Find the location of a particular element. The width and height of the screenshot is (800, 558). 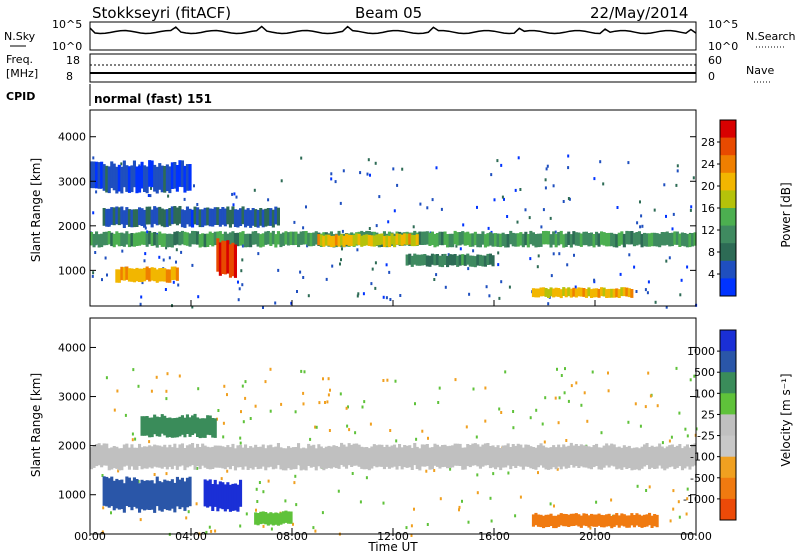

y-tick-label: 2000 is located at coordinates (72, 446).